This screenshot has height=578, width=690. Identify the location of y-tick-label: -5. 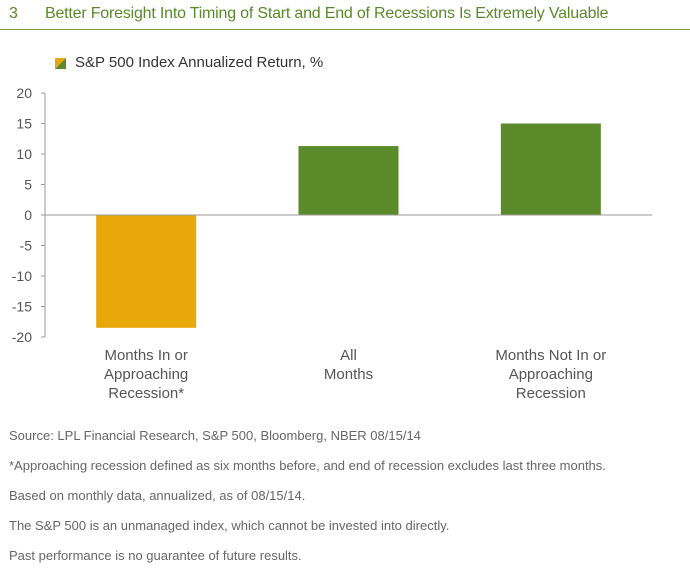
(26, 246).